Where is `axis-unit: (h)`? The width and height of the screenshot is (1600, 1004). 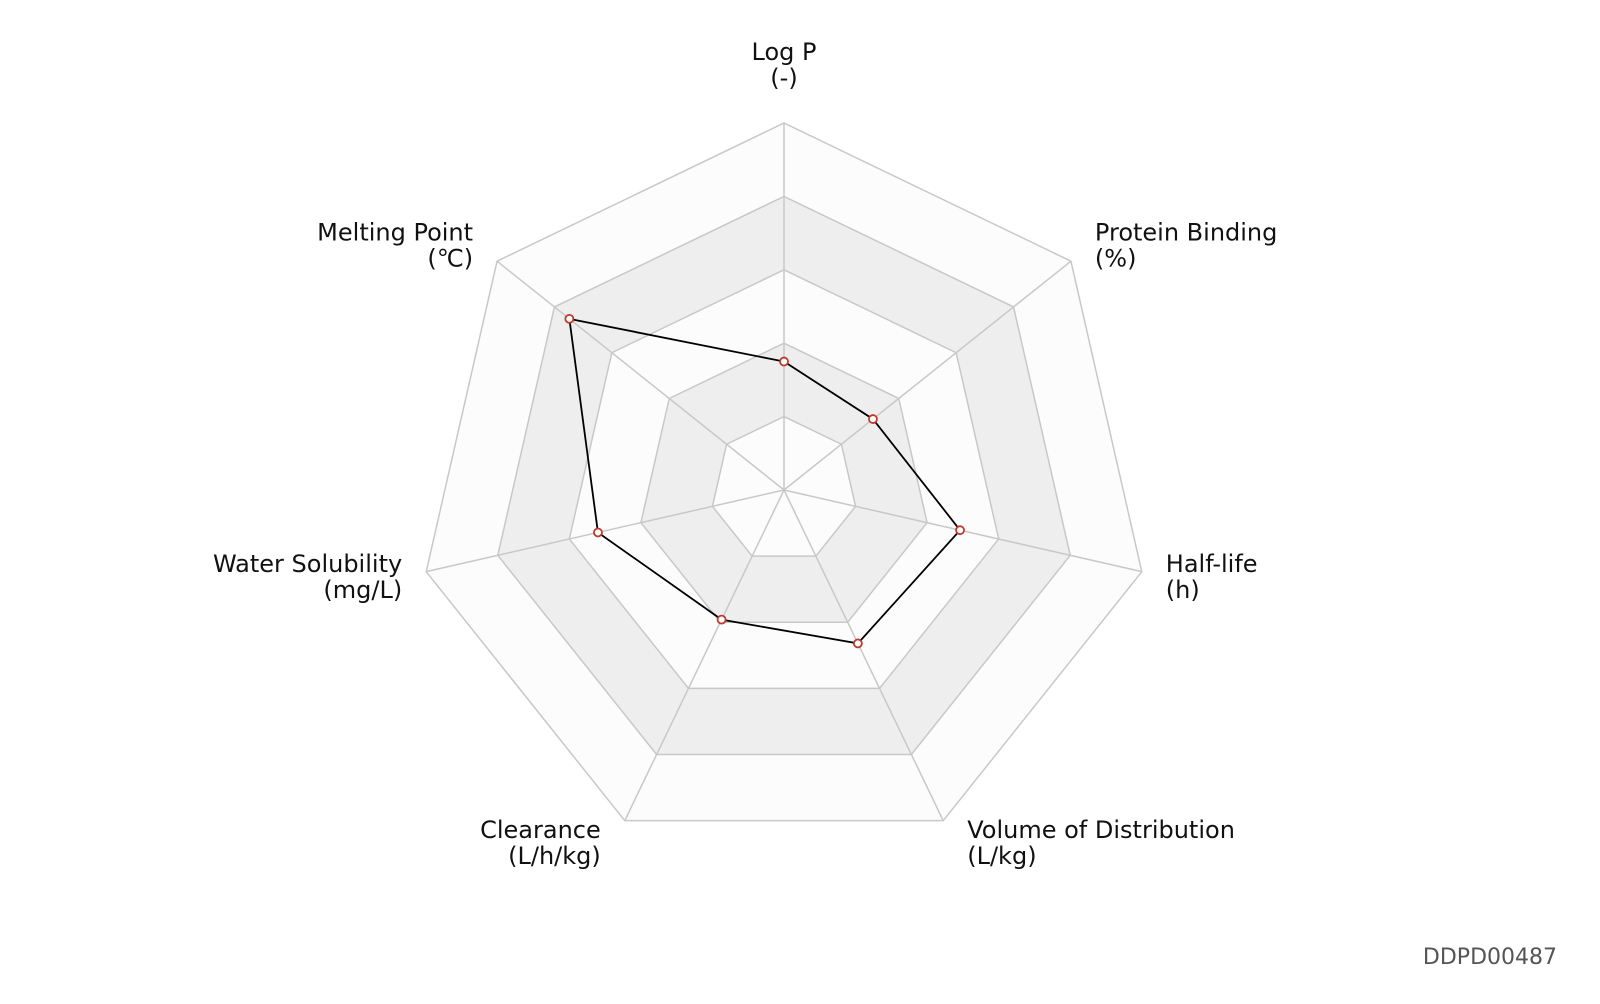
axis-unit: (h) is located at coordinates (1183, 590).